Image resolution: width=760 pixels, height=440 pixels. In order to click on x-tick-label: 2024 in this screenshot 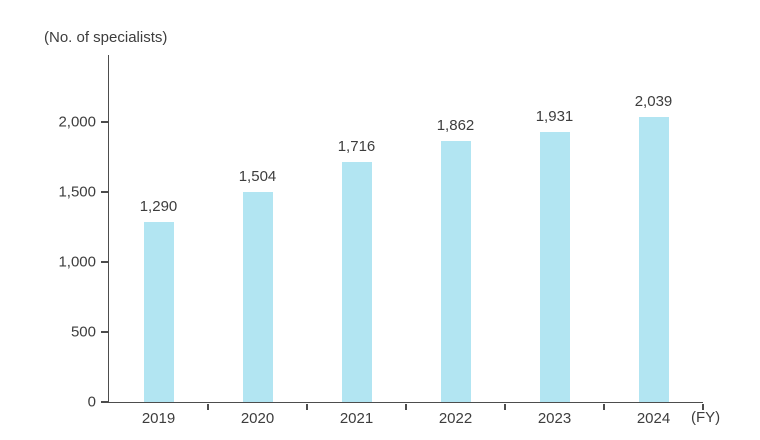, I will do `click(653, 418)`.